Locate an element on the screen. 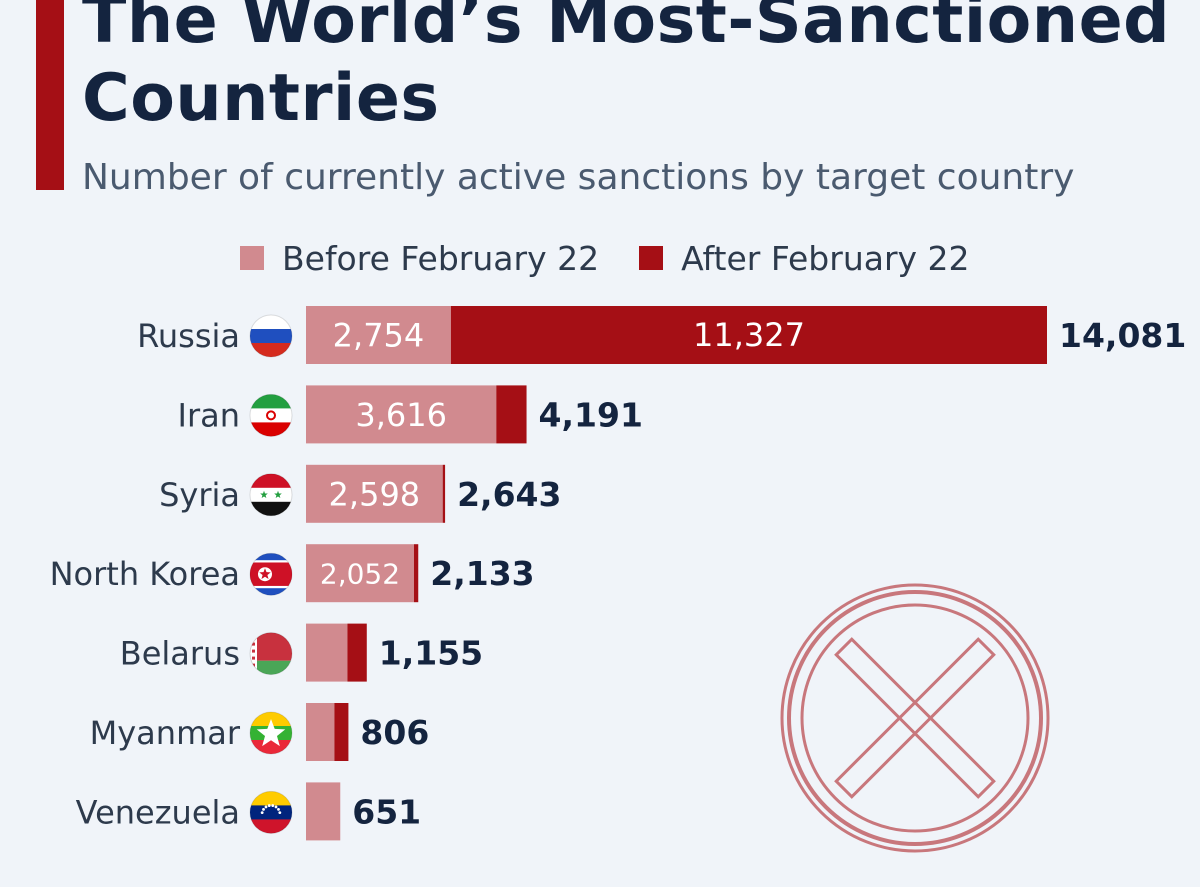  category-label: Syria is located at coordinates (199, 495).